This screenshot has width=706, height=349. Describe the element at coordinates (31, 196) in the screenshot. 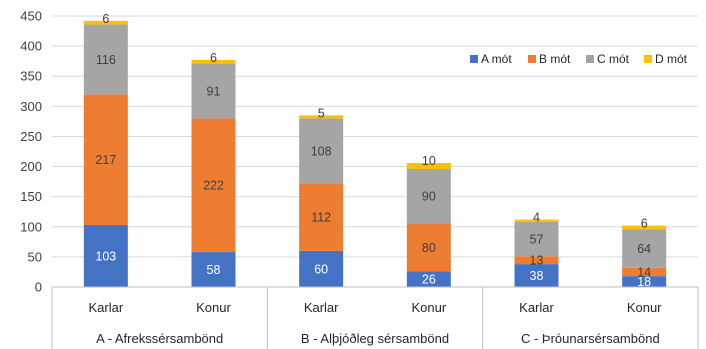

I see `y-tick-label: 150` at that location.